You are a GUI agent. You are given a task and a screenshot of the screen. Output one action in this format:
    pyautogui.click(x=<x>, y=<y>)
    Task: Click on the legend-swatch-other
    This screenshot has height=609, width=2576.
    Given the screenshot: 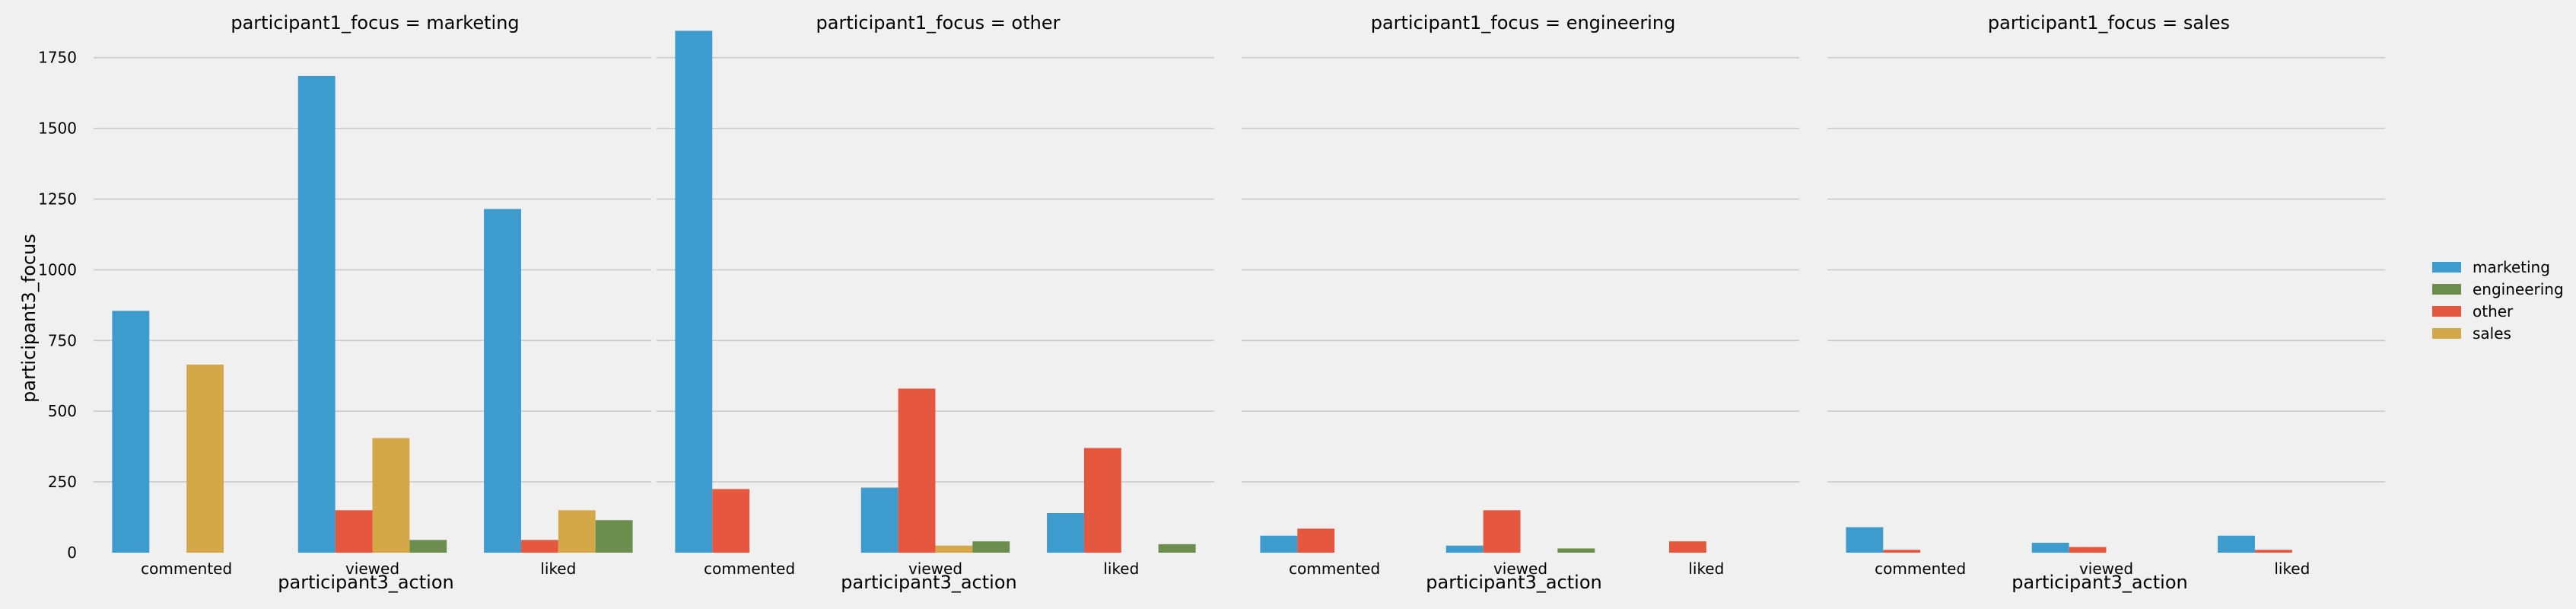 What is the action you would take?
    pyautogui.click(x=2446, y=311)
    